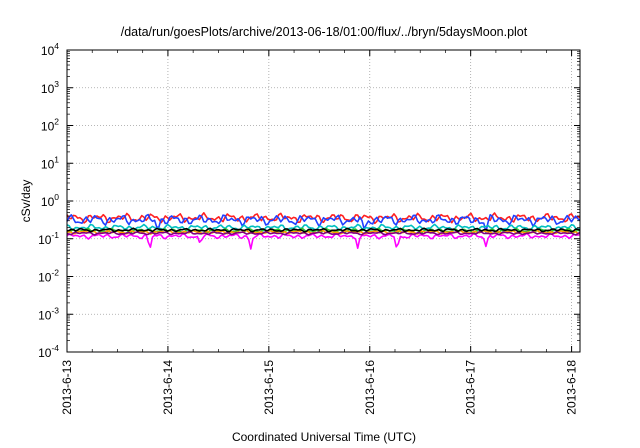  What do you see at coordinates (50, 162) in the screenshot?
I see `y-tick-label: 10¹` at bounding box center [50, 162].